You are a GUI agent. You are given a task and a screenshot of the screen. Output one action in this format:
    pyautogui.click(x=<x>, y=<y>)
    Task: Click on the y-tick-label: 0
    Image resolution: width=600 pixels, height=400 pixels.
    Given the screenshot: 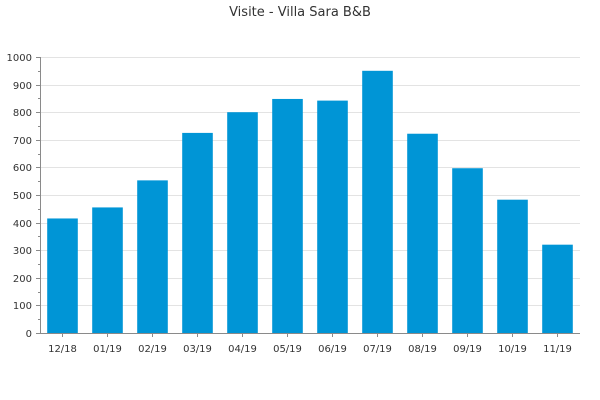 What is the action you would take?
    pyautogui.click(x=29, y=334)
    